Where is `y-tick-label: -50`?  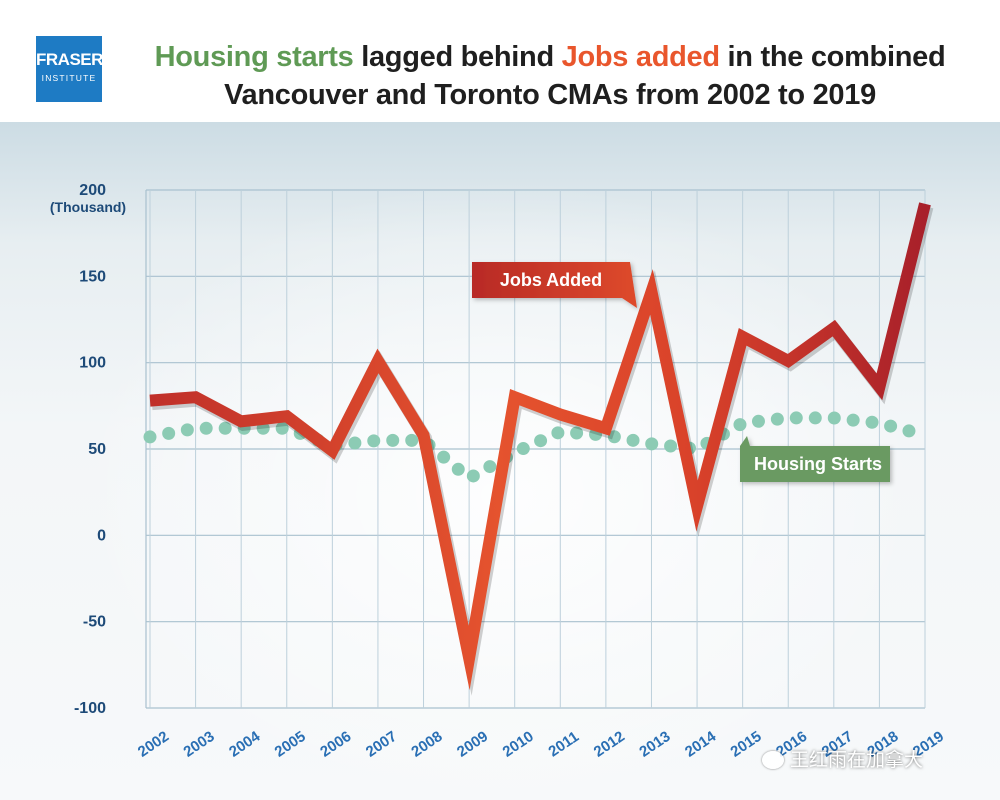 y-tick-label: -50 is located at coordinates (94, 622).